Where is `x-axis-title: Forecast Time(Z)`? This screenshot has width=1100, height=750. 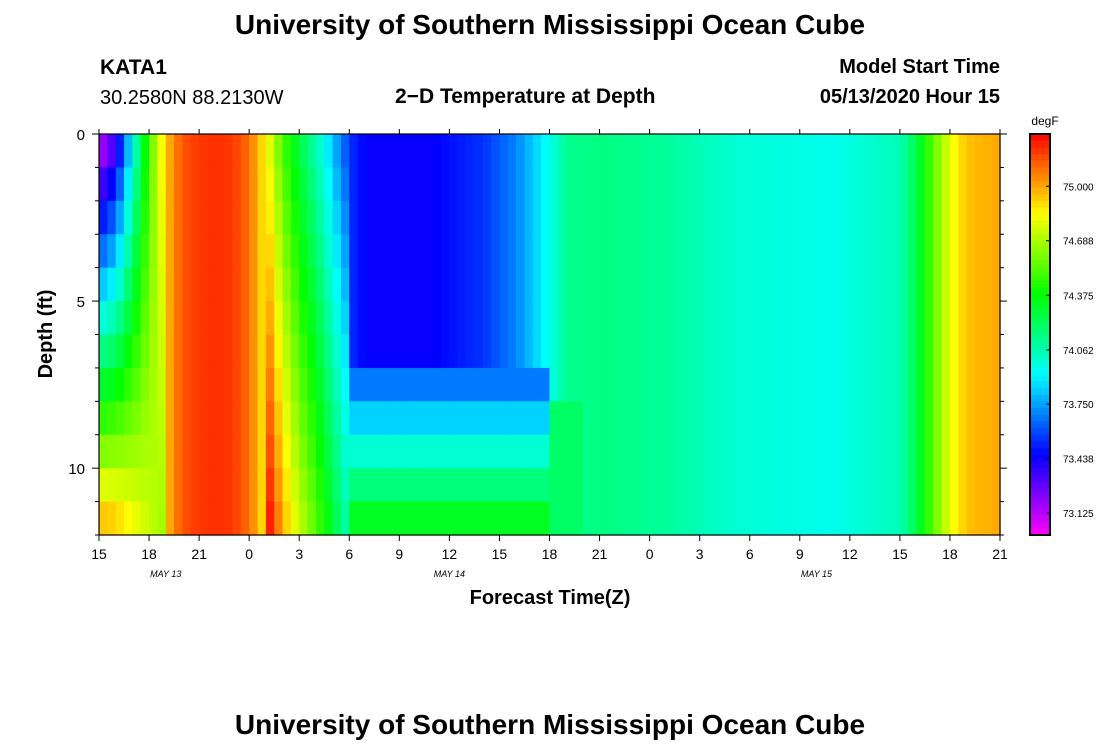 x-axis-title: Forecast Time(Z) is located at coordinates (550, 598).